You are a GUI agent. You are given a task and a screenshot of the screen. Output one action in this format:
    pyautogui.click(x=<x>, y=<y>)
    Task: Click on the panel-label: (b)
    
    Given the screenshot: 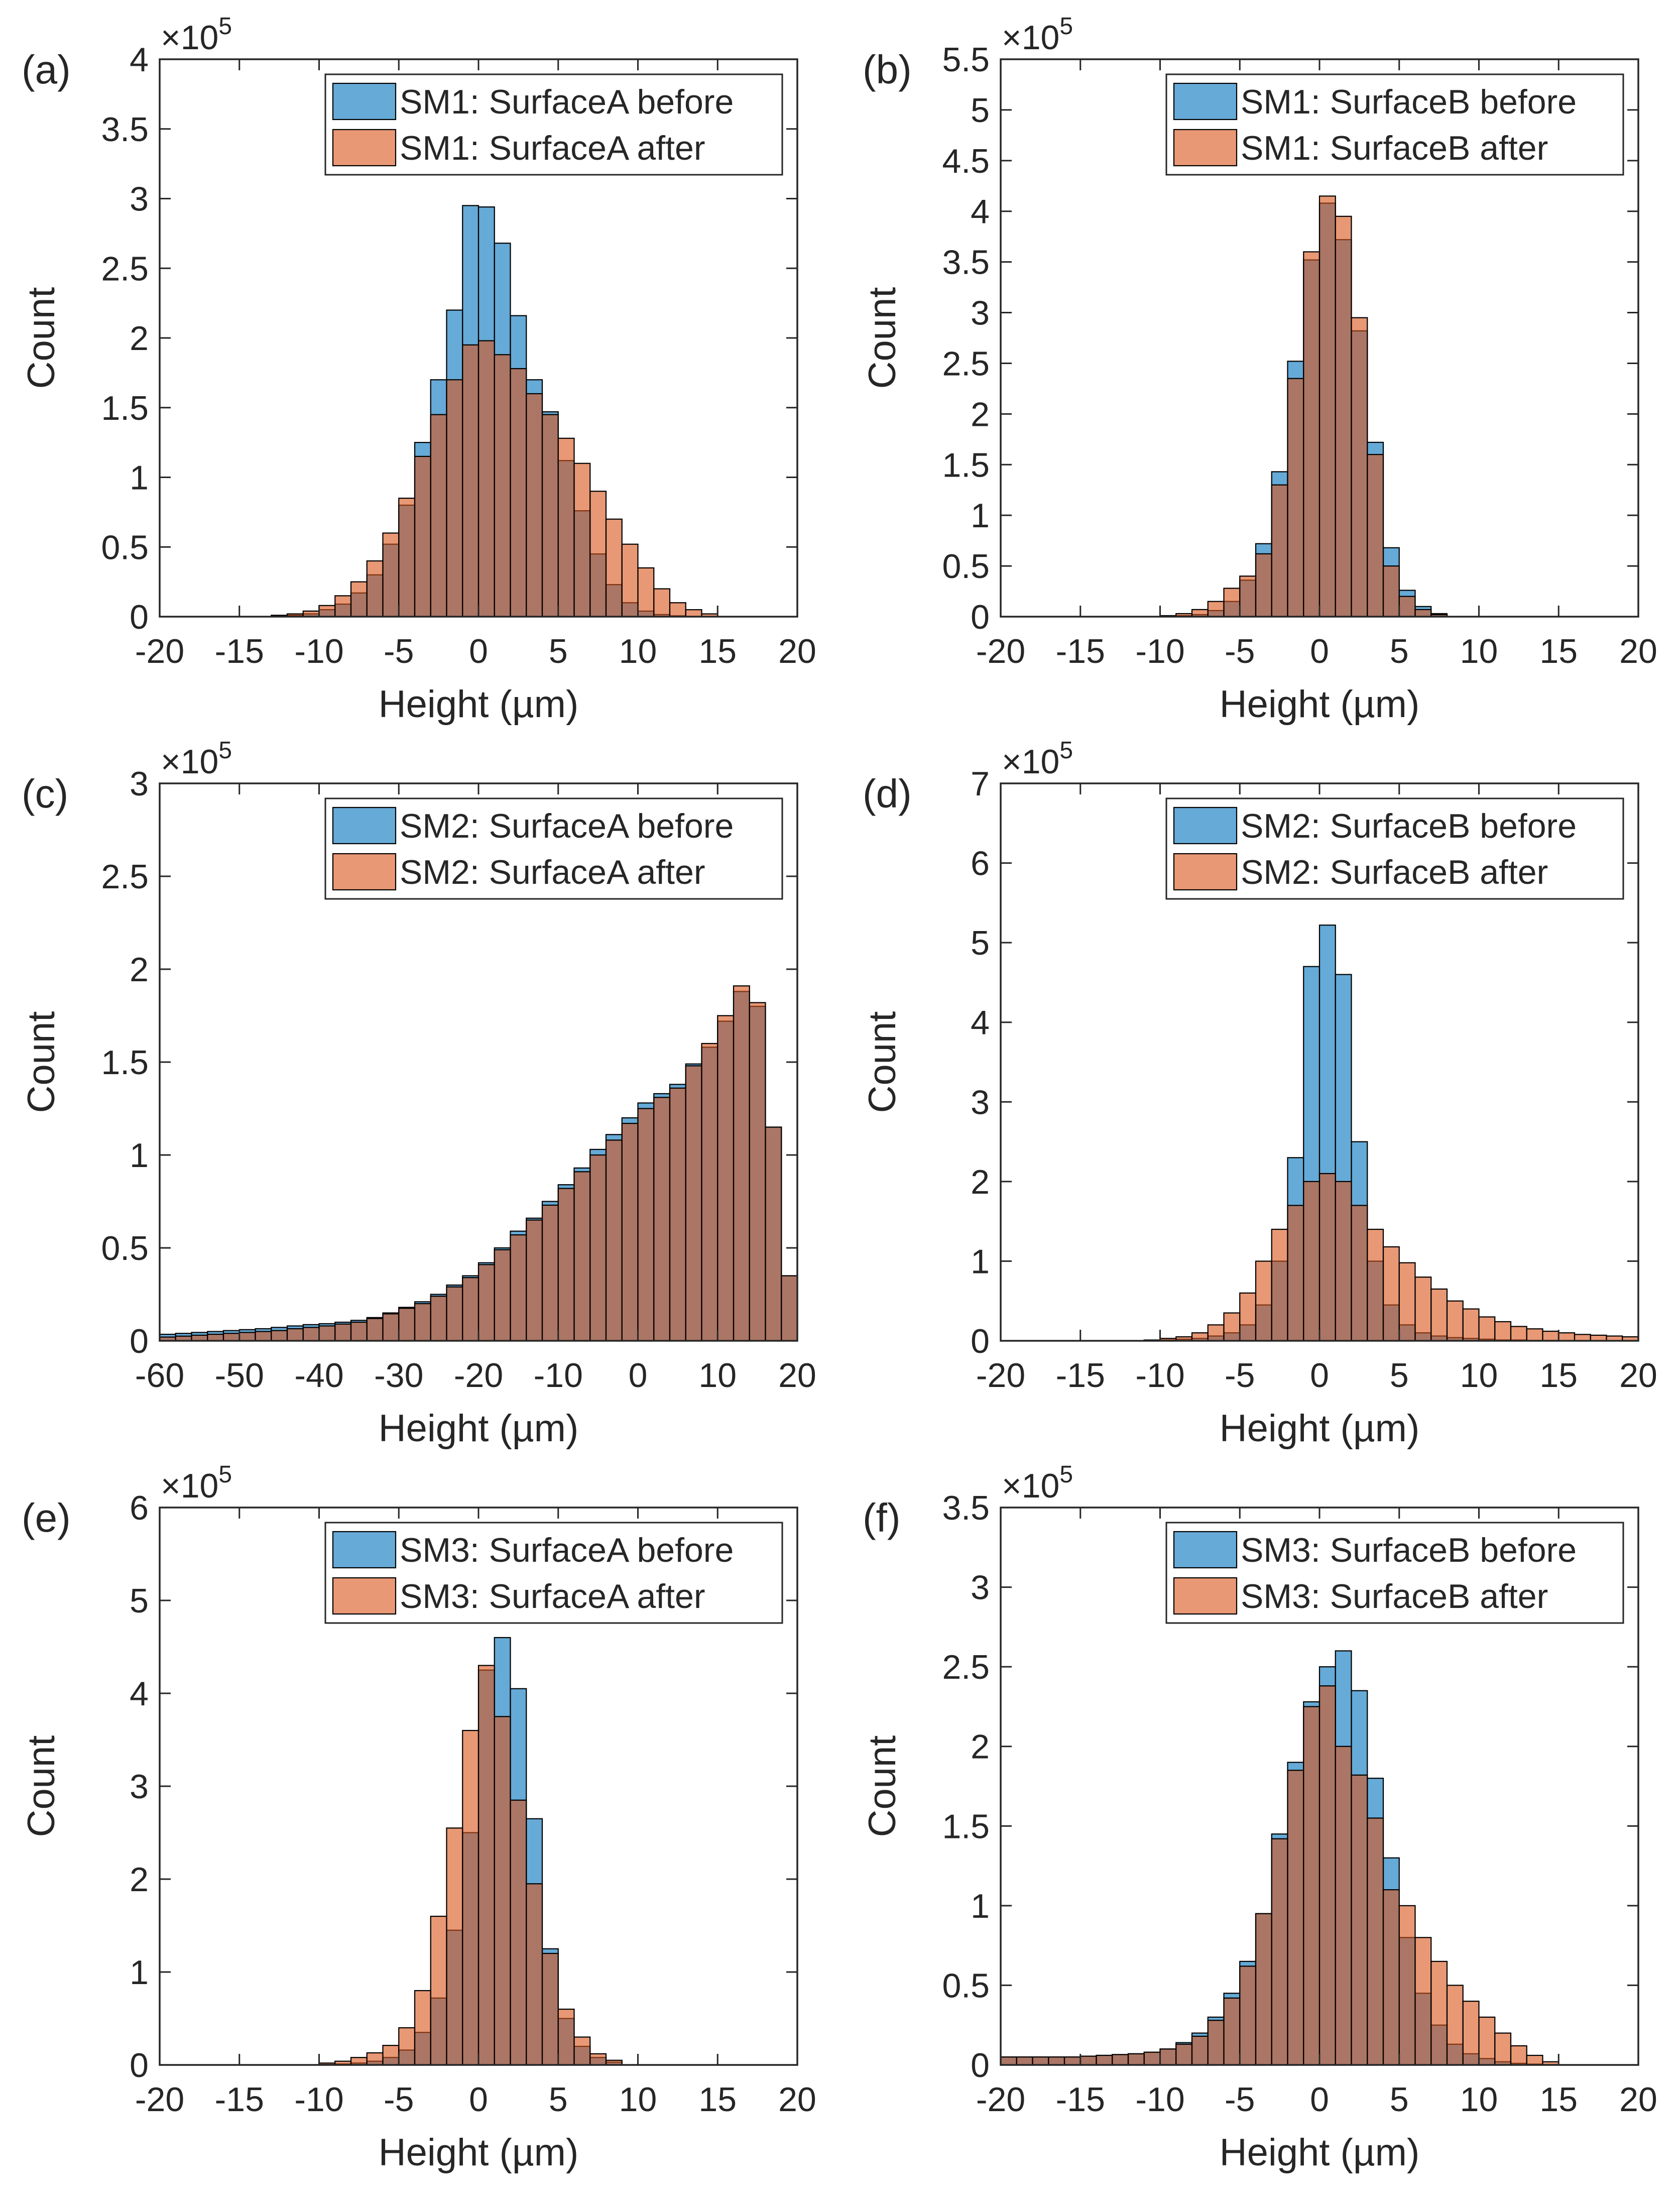 What is the action you would take?
    pyautogui.click(x=887, y=70)
    